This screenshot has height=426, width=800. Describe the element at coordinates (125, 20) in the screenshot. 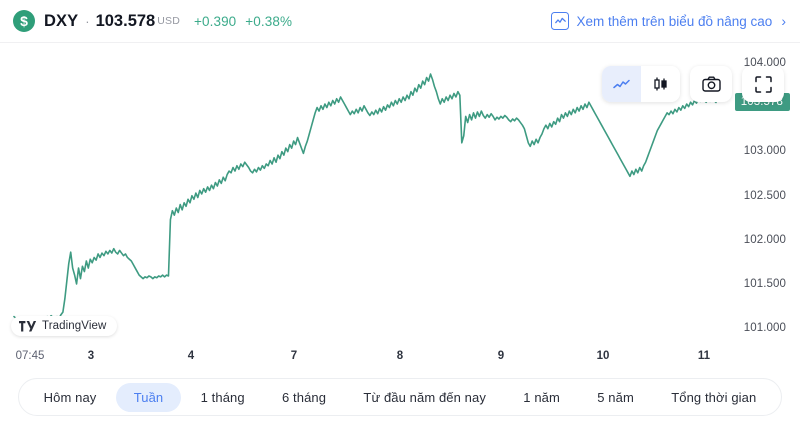

I see `last-price: 103.578` at that location.